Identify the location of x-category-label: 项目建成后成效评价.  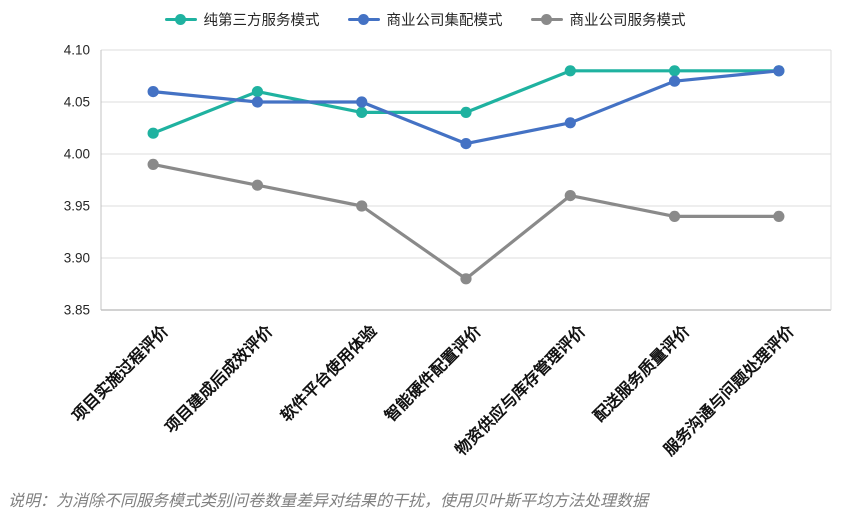
(219, 379).